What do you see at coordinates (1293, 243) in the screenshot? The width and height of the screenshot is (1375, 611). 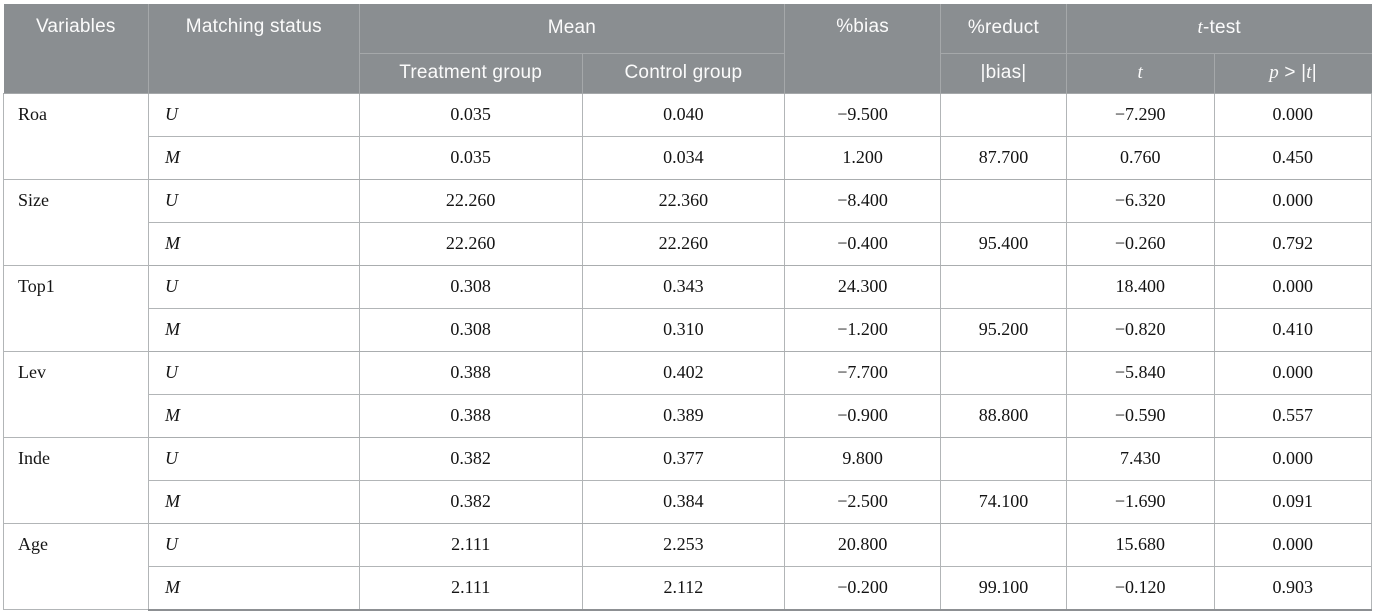 I see `cell-p-value: 0.792` at bounding box center [1293, 243].